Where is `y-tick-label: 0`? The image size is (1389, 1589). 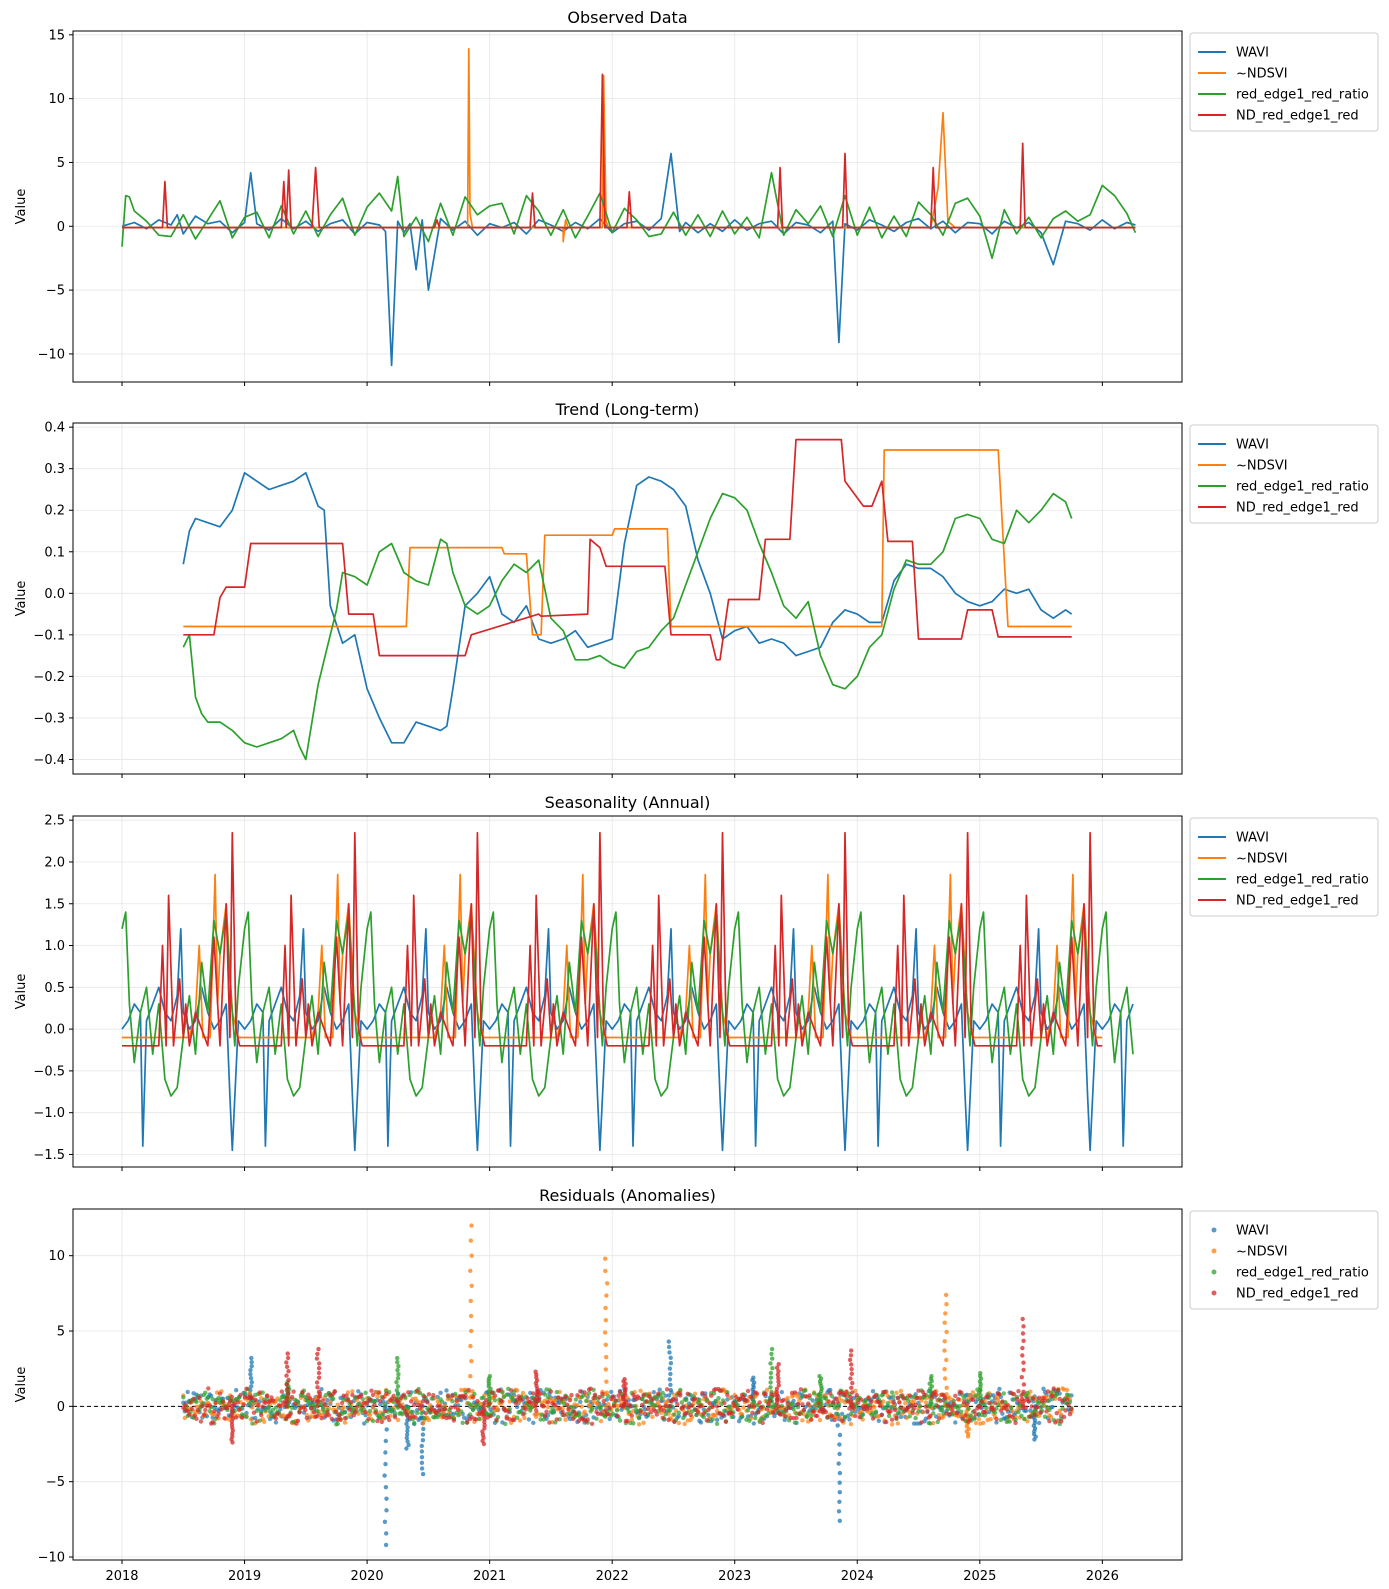 y-tick-label: 0 is located at coordinates (61, 1407).